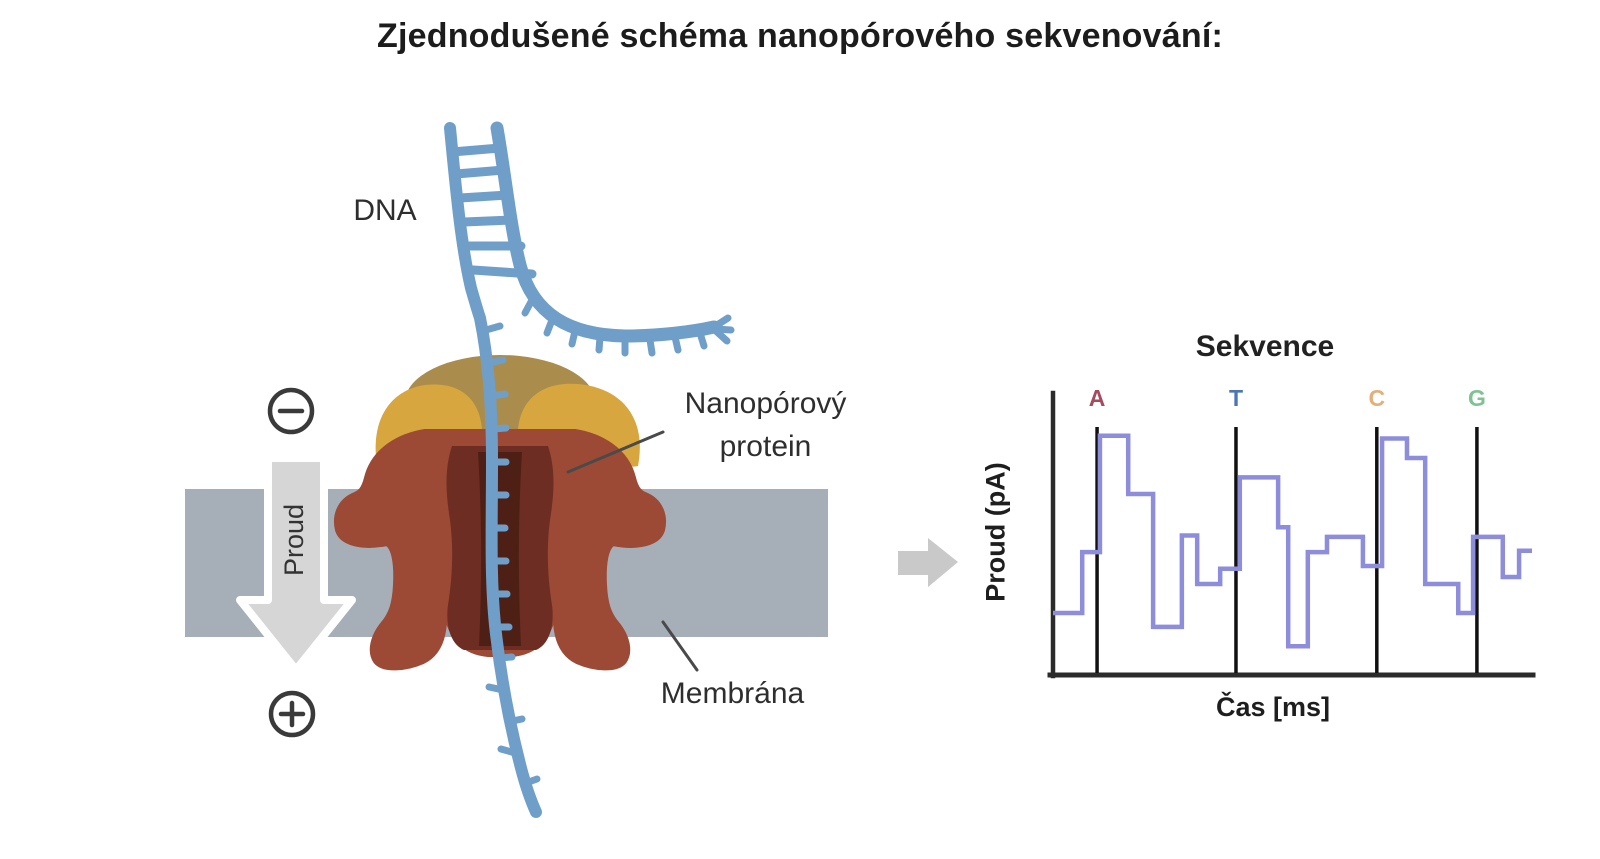 The height and width of the screenshot is (859, 1600). I want to click on chart-title: Sekvence, so click(1265, 346).